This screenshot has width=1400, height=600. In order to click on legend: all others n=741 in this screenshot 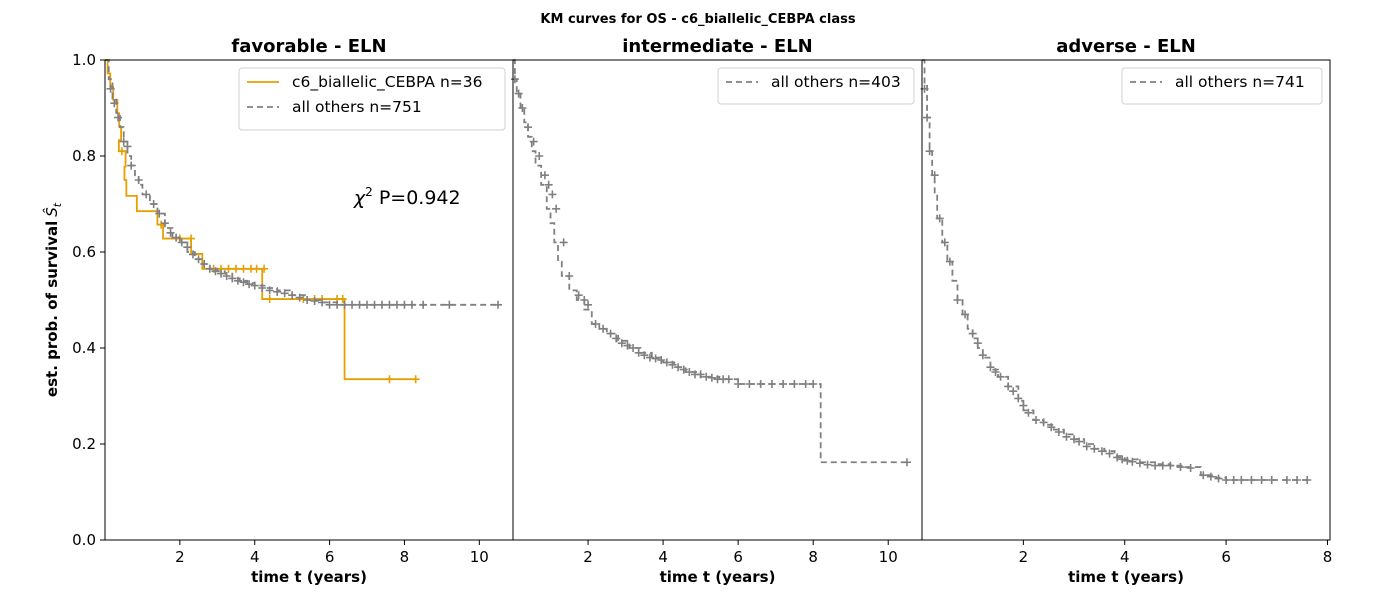, I will do `click(1222, 86)`.